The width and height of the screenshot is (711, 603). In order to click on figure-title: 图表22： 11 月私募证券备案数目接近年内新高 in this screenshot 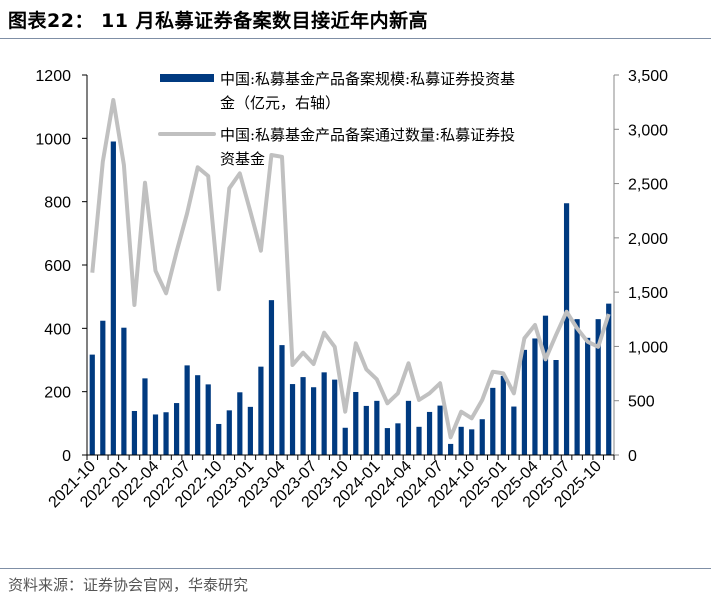, I will do `click(218, 21)`.